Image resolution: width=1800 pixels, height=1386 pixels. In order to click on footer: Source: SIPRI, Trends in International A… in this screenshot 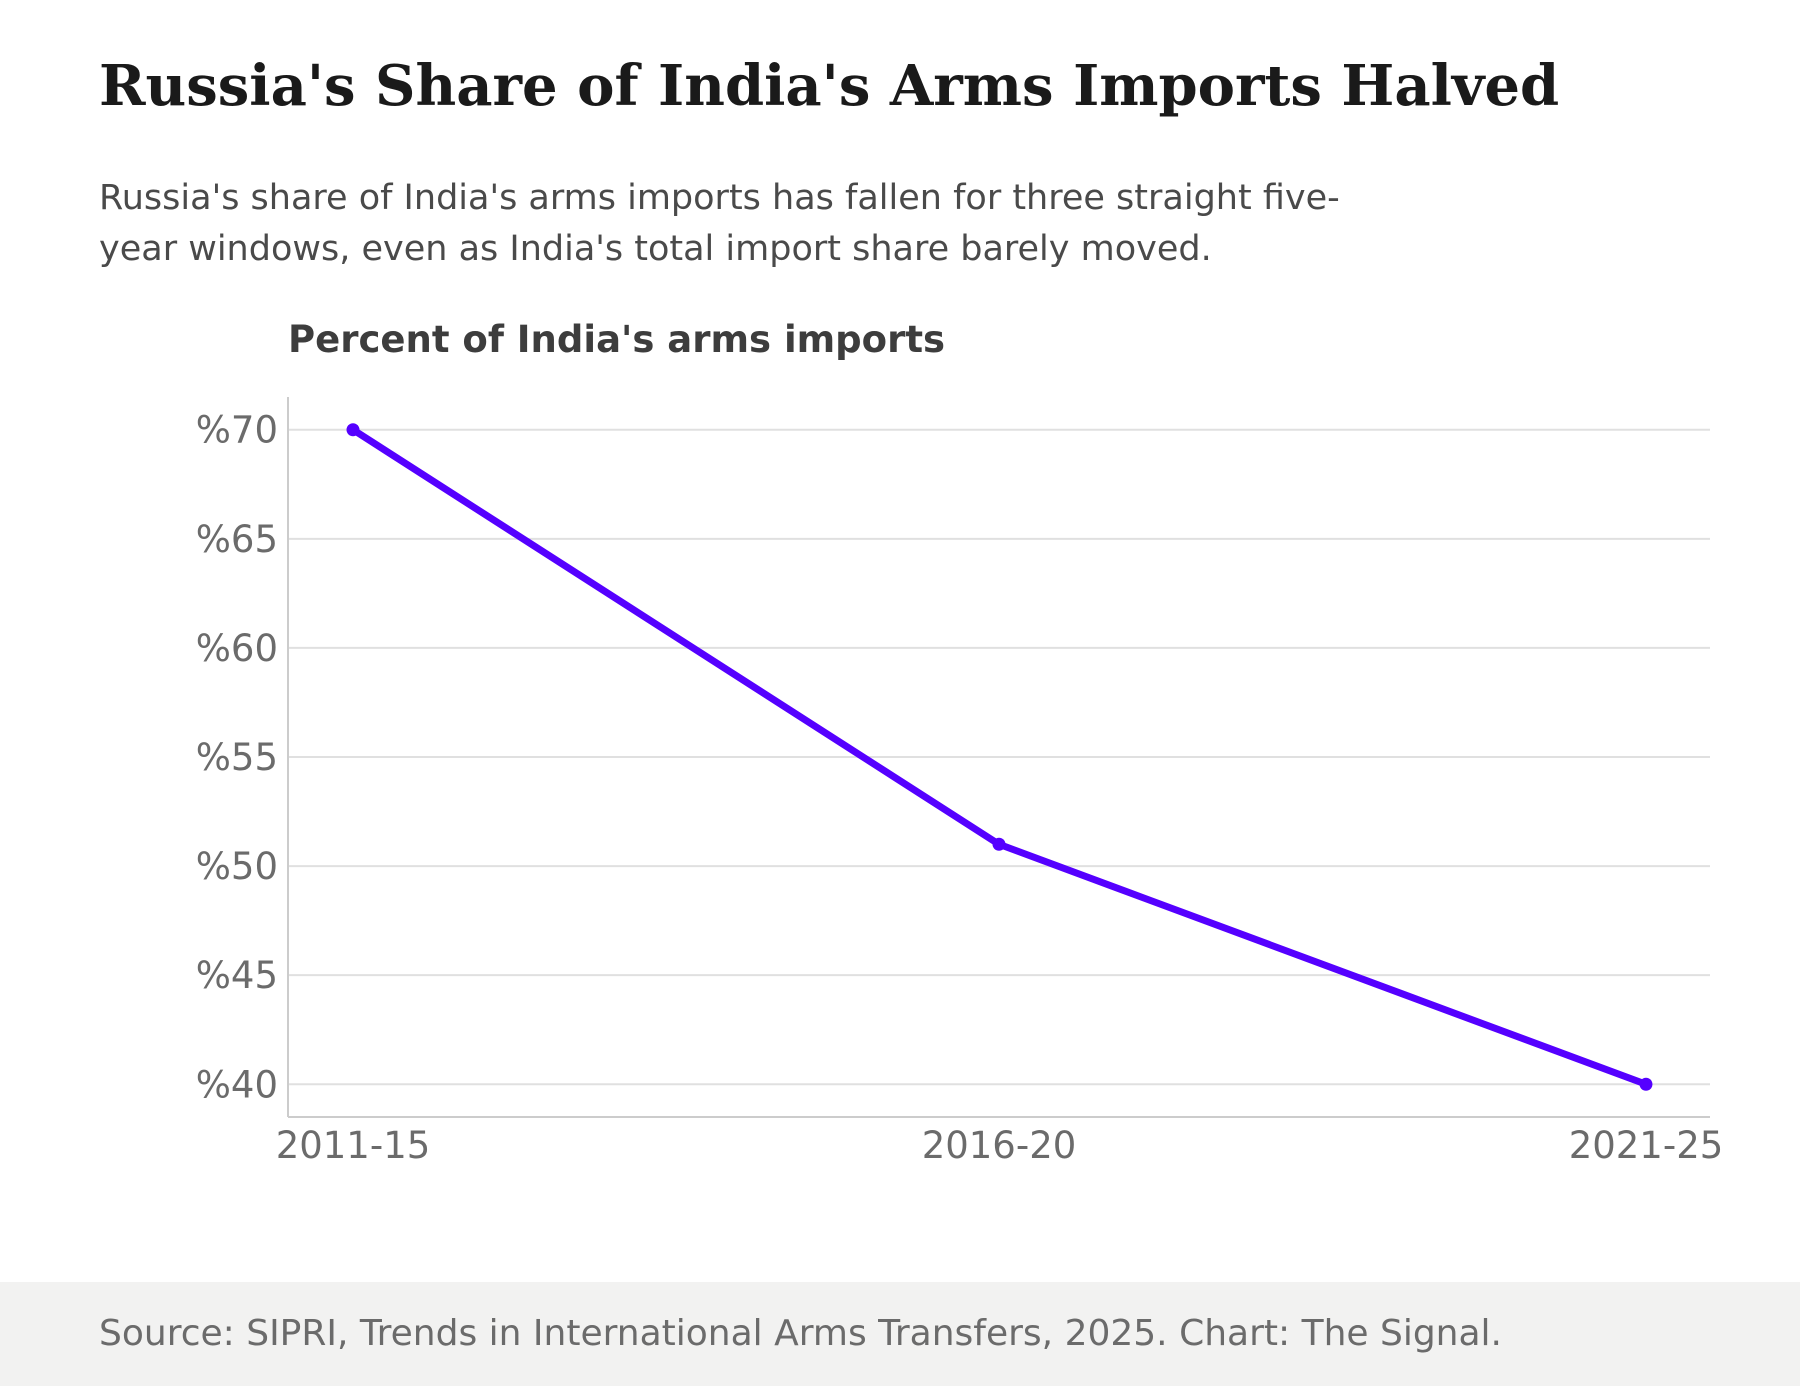, I will do `click(900, 1334)`.